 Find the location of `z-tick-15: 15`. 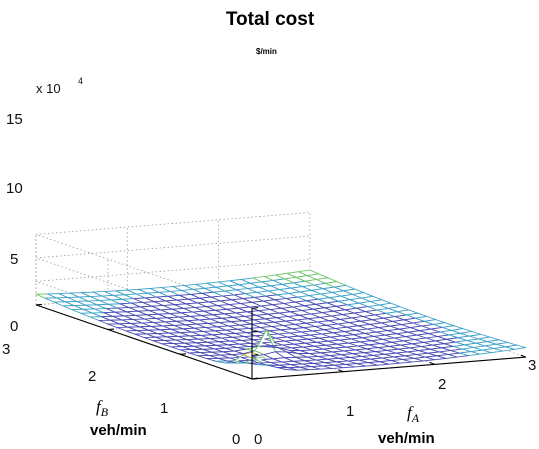

z-tick-15: 15 is located at coordinates (14, 119).